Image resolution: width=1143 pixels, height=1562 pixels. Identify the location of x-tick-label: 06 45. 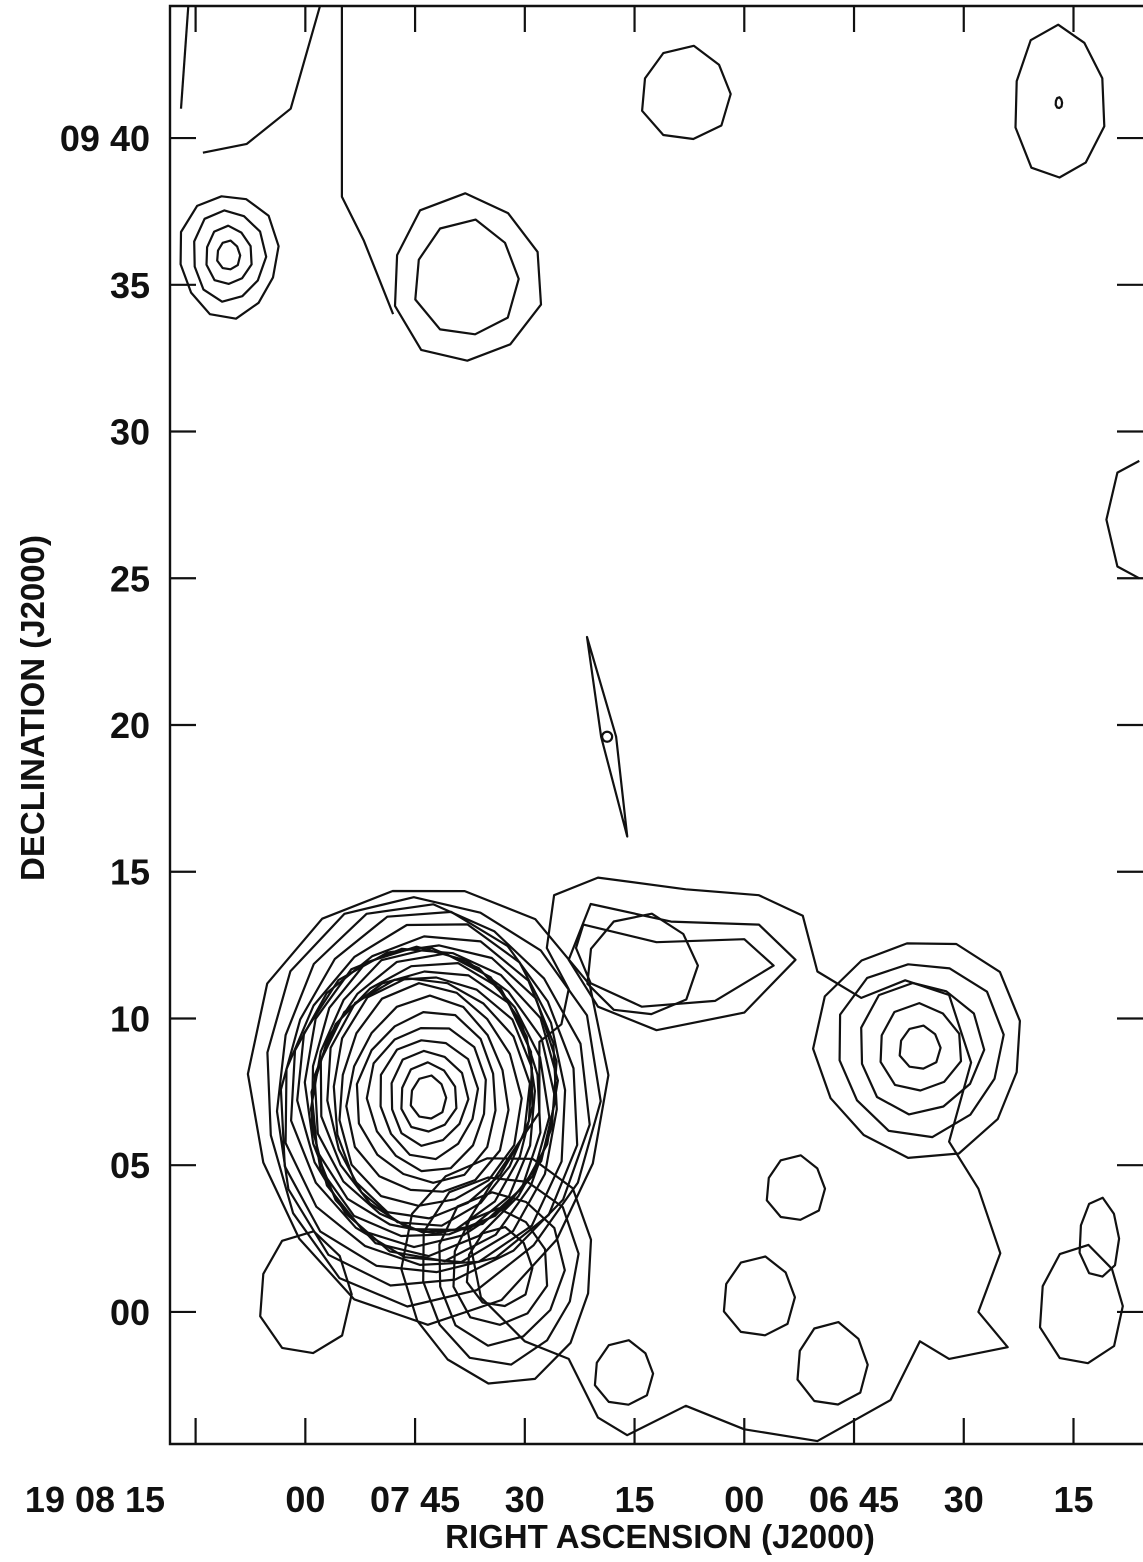
(854, 1499).